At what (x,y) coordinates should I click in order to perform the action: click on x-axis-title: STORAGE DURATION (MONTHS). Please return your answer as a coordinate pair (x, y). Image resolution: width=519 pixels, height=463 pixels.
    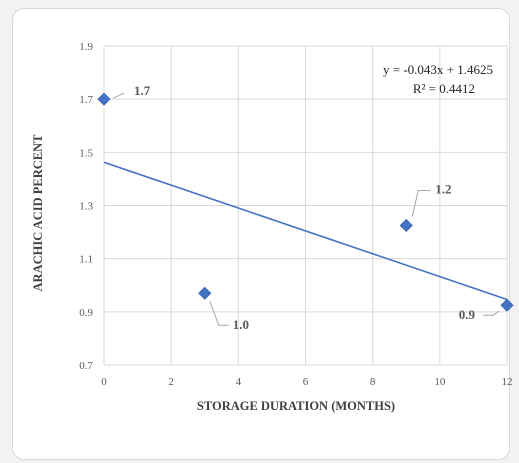
    Looking at the image, I should click on (296, 406).